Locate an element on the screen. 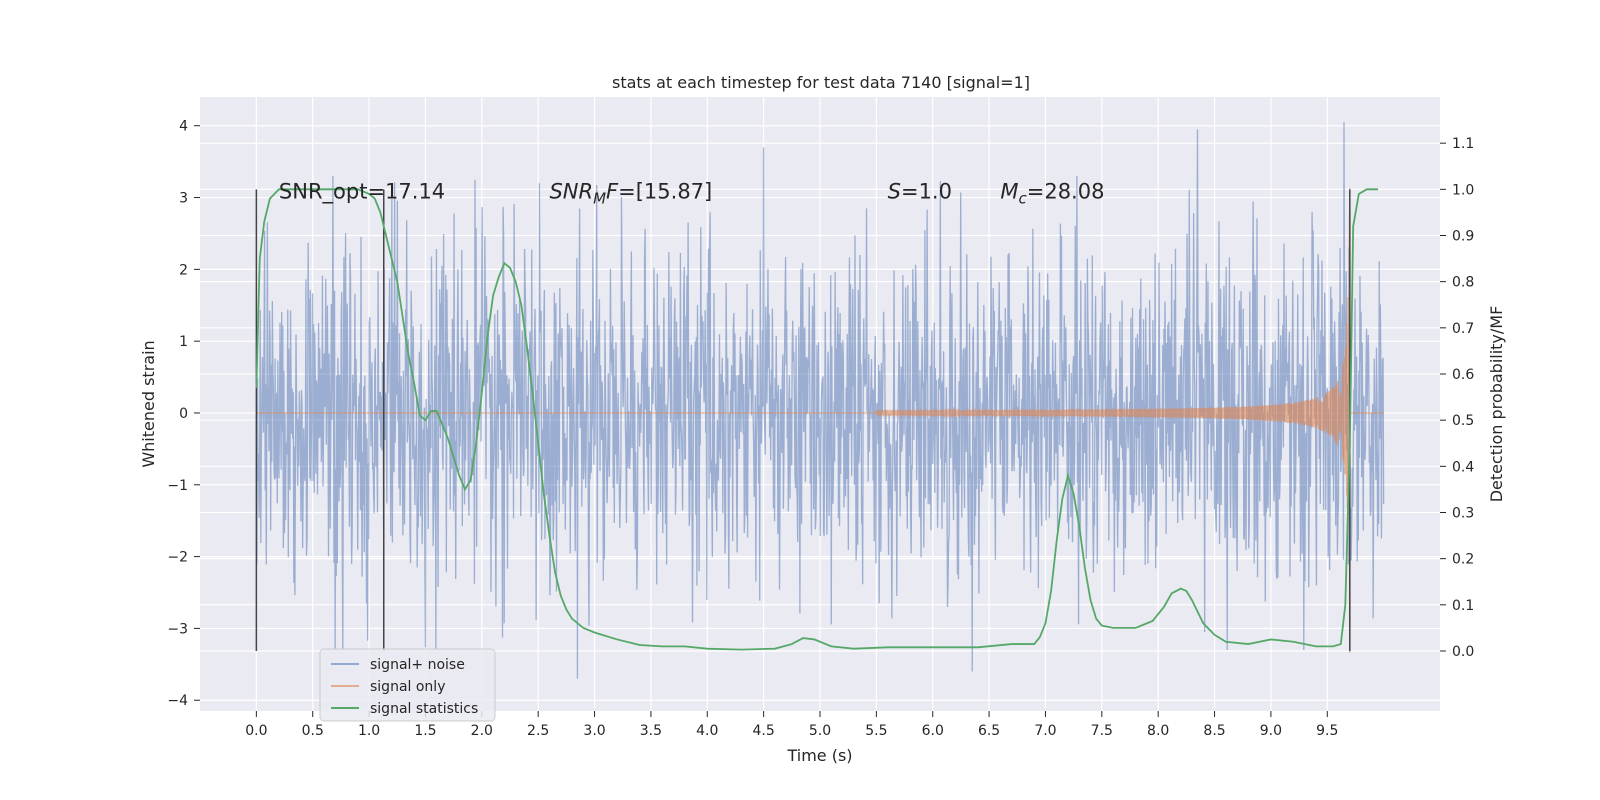 The height and width of the screenshot is (800, 1600). x-tick-label-4: 2.0 is located at coordinates (482, 731).